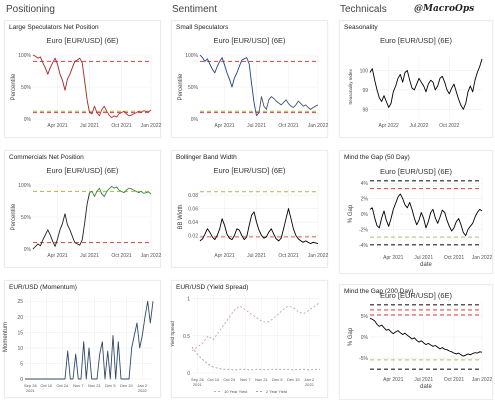  What do you see at coordinates (419, 126) in the screenshot?
I see `x-tick-label: Jul 2022` at bounding box center [419, 126].